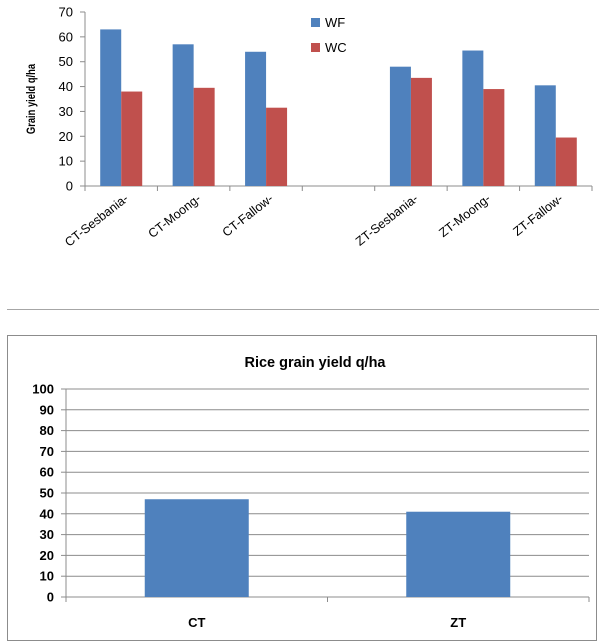 The width and height of the screenshot is (599, 643). What do you see at coordinates (464, 215) in the screenshot?
I see `x-category-label: ZT-Moong-` at bounding box center [464, 215].